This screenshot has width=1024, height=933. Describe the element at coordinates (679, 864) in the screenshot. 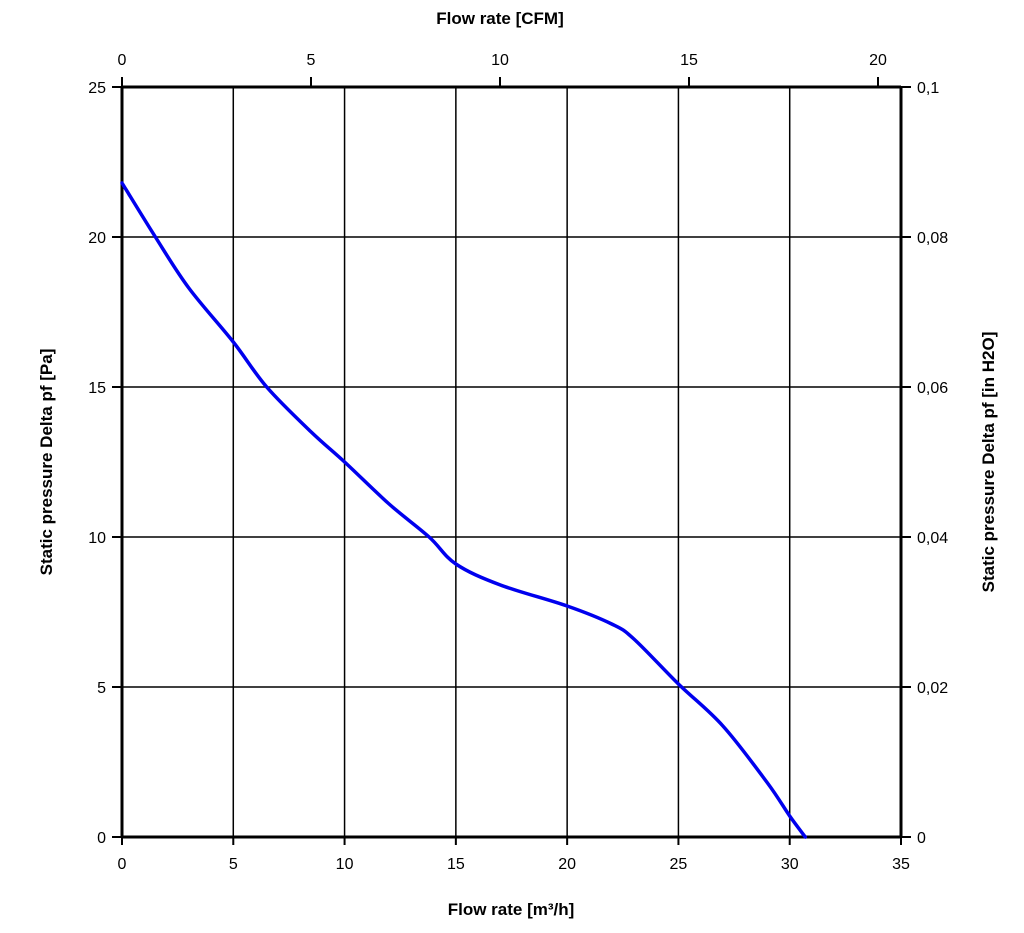

I see `x-tick-label: 25` at that location.